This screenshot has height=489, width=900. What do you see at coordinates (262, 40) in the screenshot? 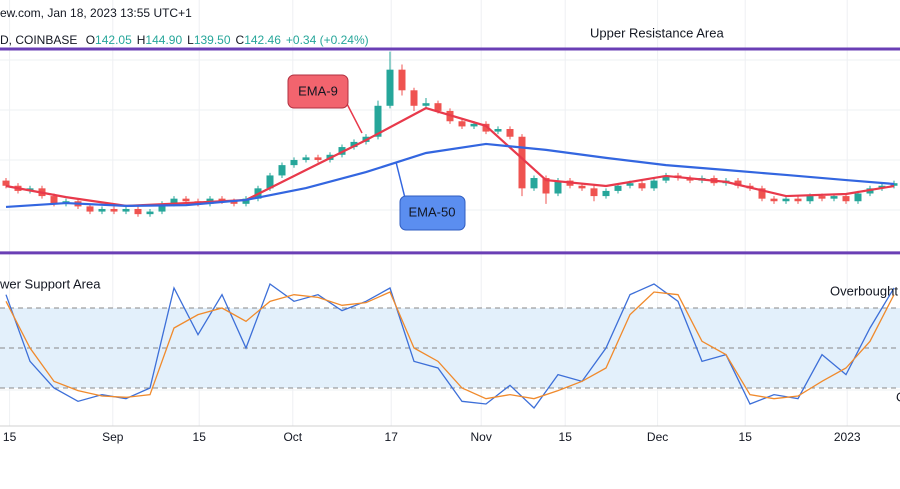
I see `ohlc-value: 142.46` at bounding box center [262, 40].